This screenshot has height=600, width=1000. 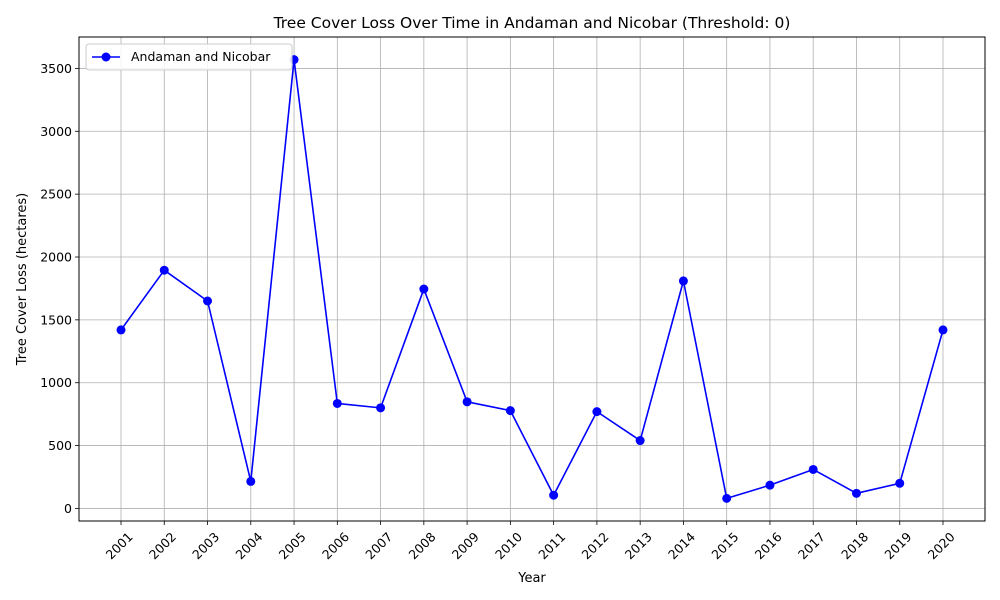 What do you see at coordinates (56, 382) in the screenshot?
I see `y-tick-label: 1000` at bounding box center [56, 382].